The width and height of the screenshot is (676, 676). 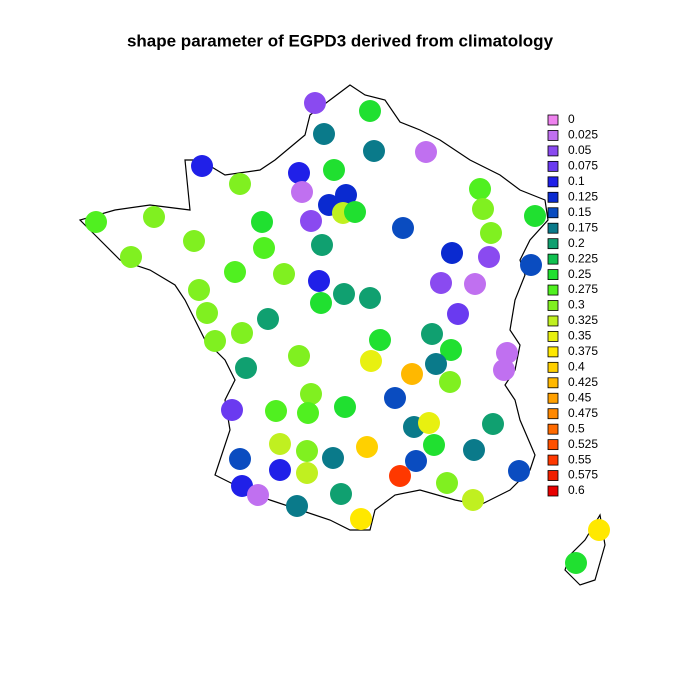 I want to click on corsica-outline, so click(x=585, y=549).